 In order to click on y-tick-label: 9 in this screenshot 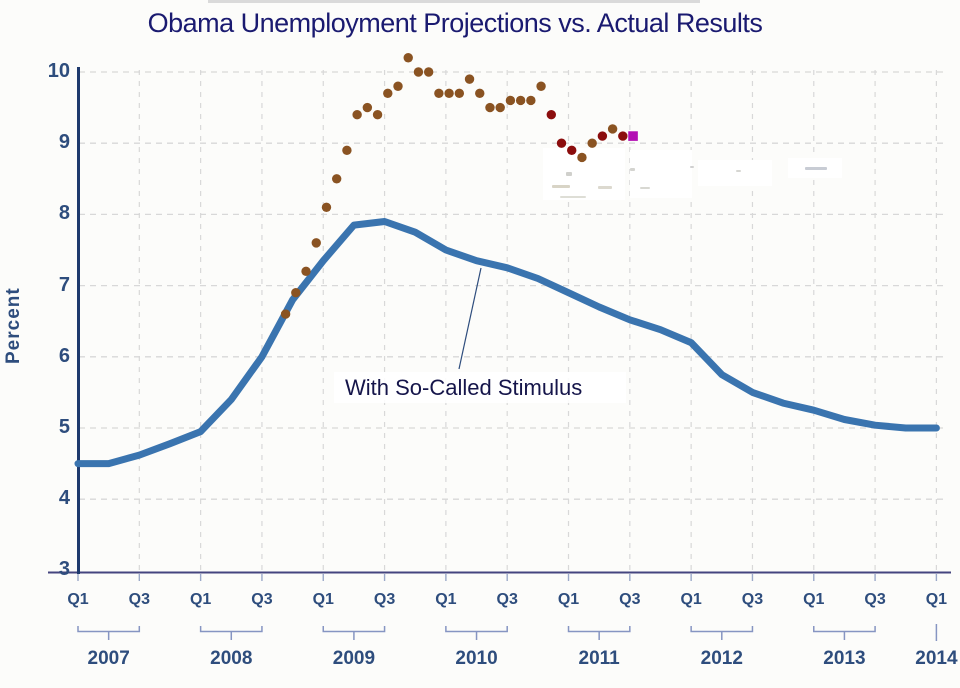, I will do `click(64, 142)`.